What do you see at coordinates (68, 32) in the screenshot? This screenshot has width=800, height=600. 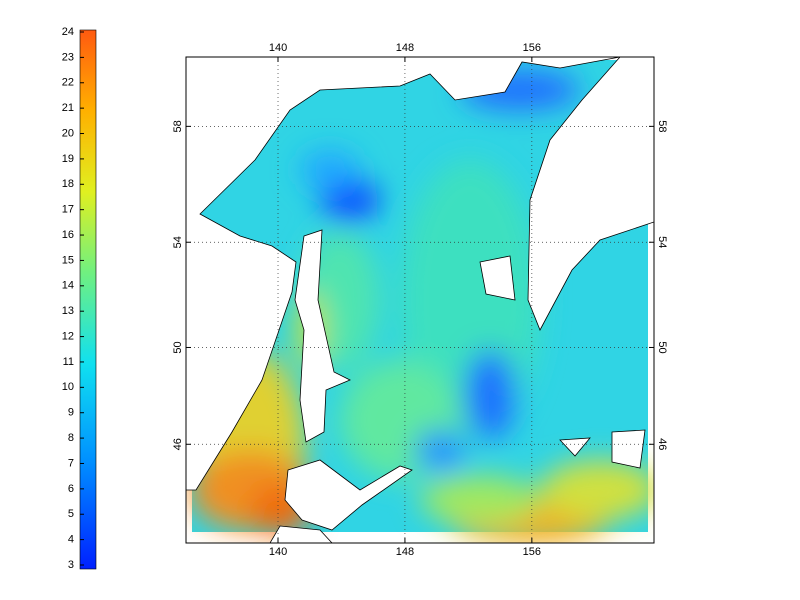 I see `colorbar-tick-label: 24` at bounding box center [68, 32].